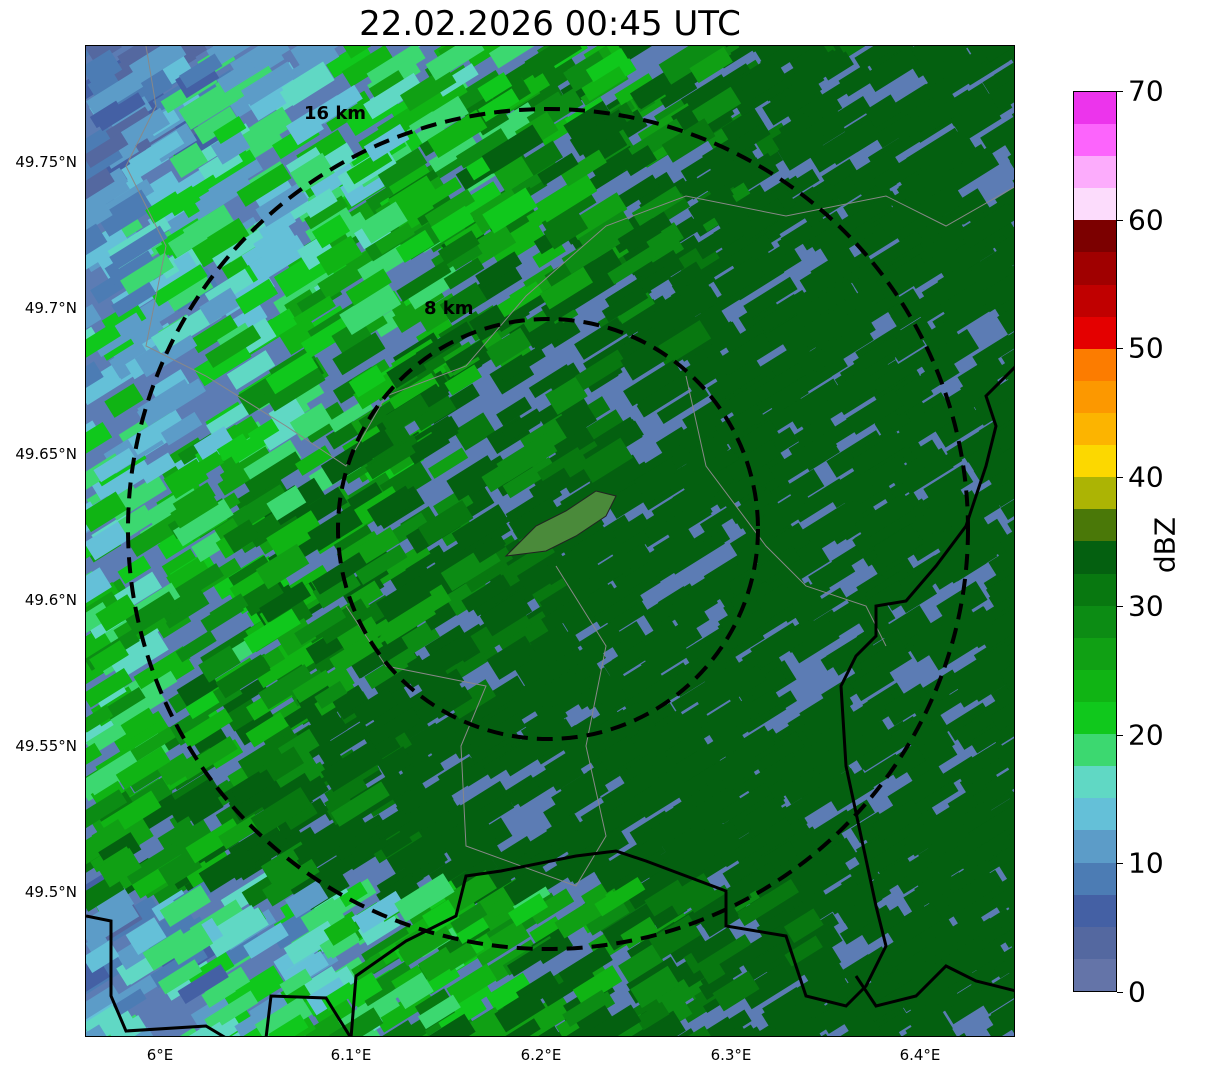  I want to click on map-title: 22.02.2026 00:45 UTC, so click(550, 24).